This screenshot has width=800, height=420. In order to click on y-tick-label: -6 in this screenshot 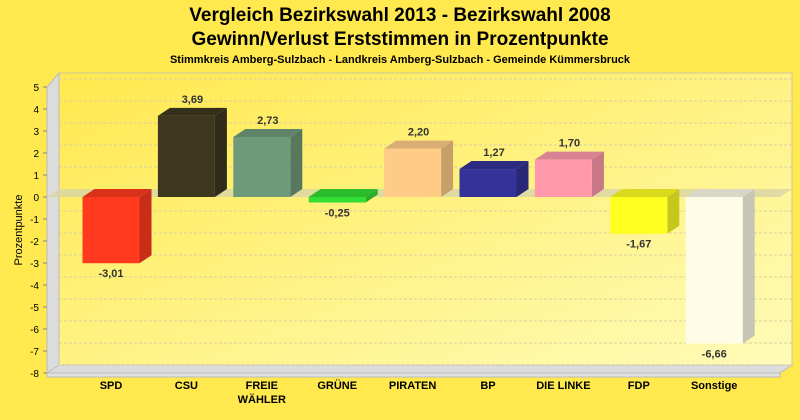, I will do `click(34, 330)`.